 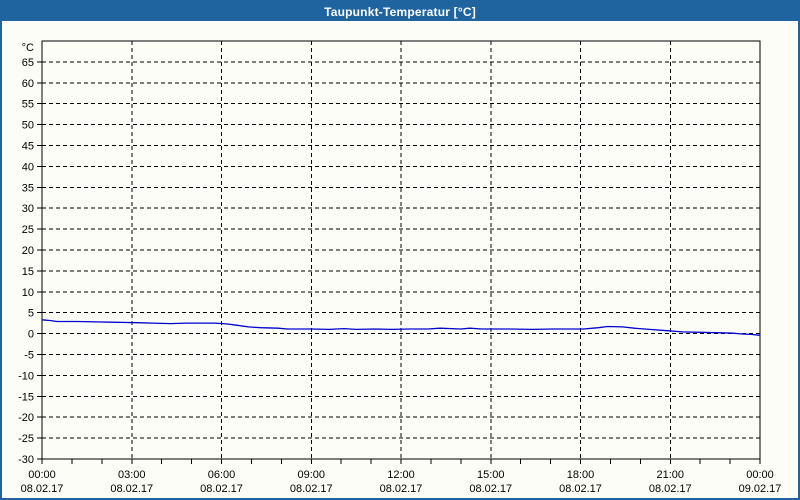 I want to click on y-tick-label: 20, so click(x=28, y=251).